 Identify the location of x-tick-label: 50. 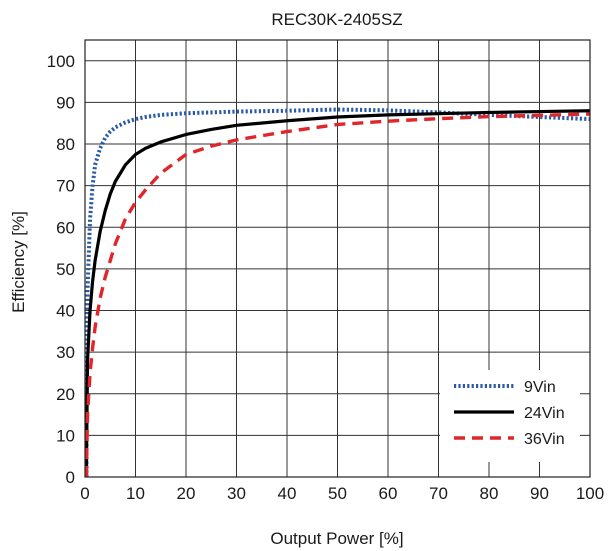
(337, 493).